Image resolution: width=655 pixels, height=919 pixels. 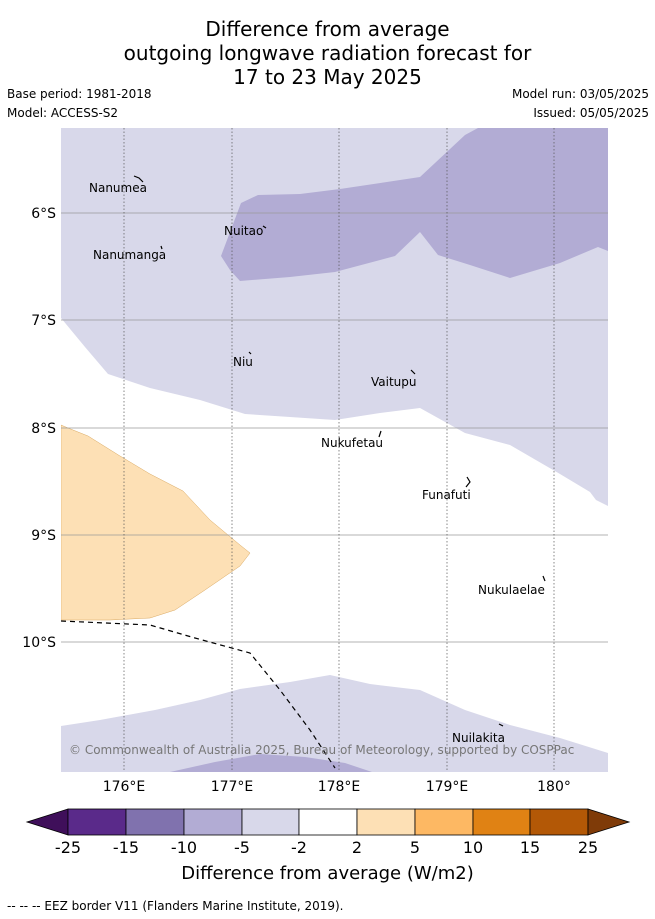 I want to click on colorbar-tick-minus2: -2, so click(x=299, y=847).